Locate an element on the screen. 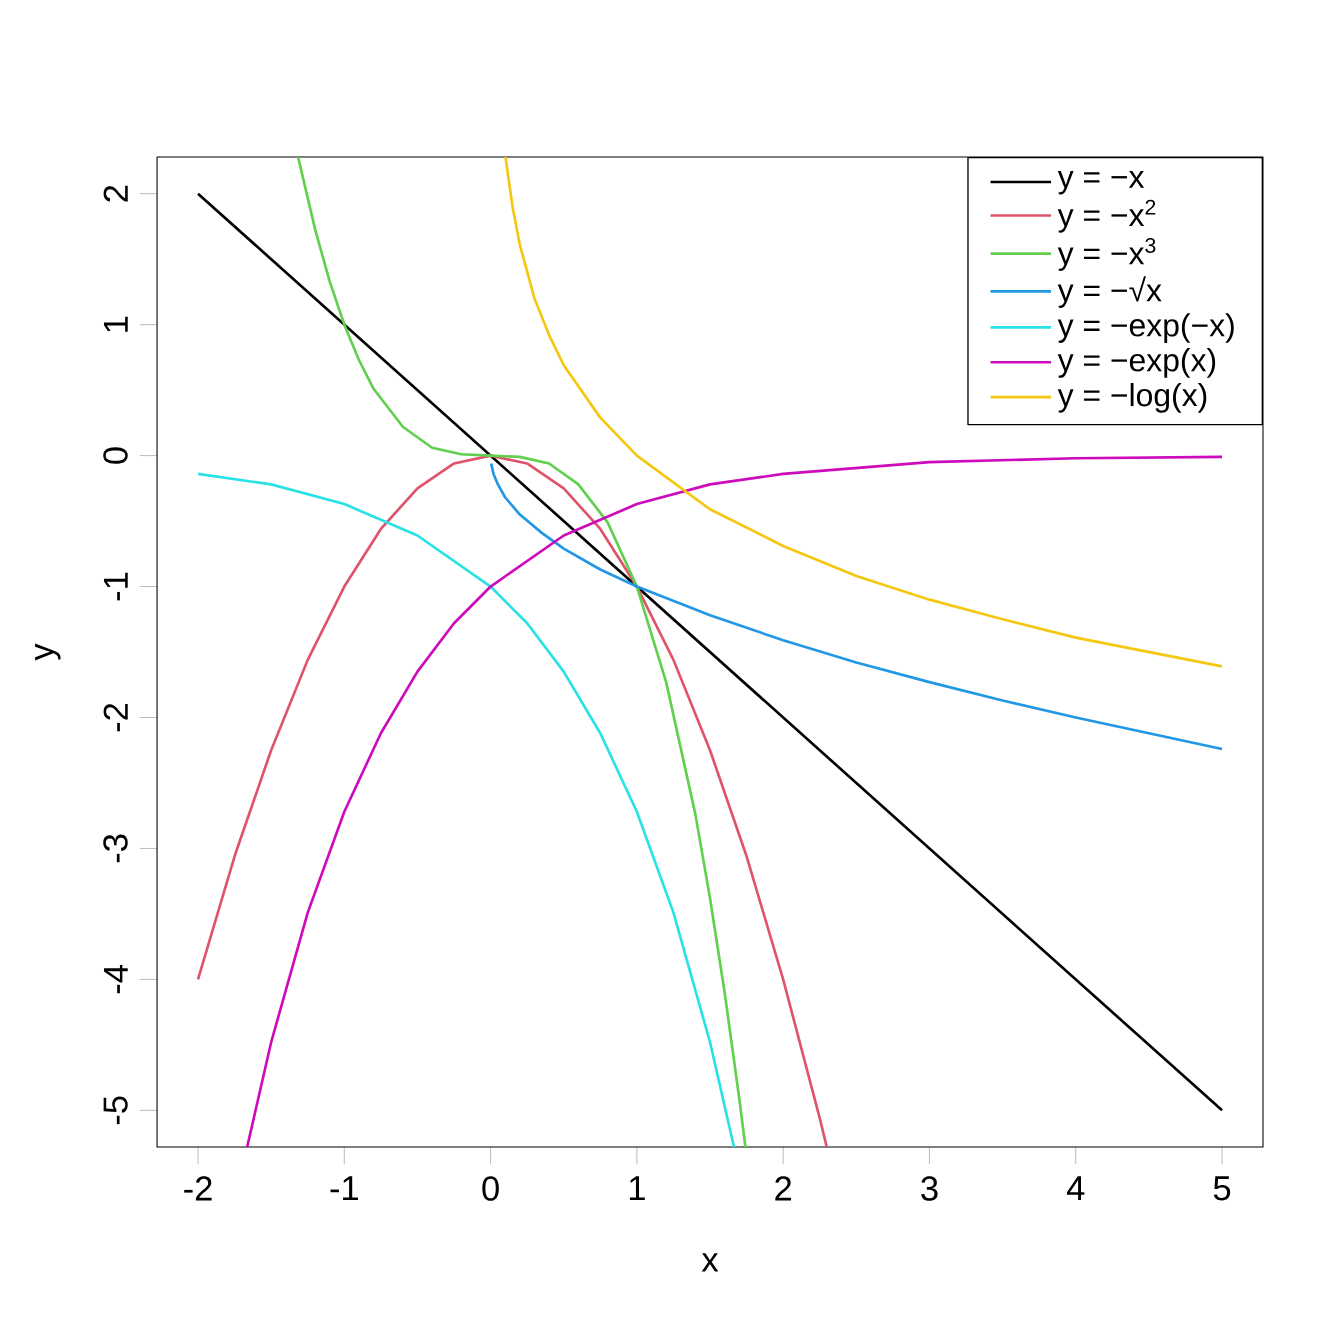  y-tick-label: -4 is located at coordinates (115, 979).